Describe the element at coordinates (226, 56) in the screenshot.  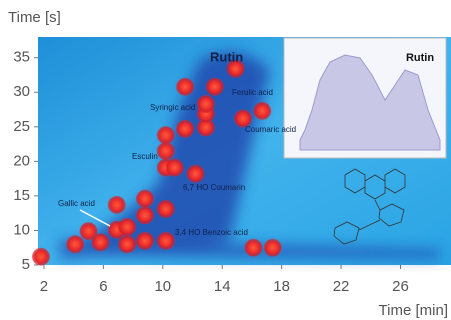
I see `annotation: Rutin` at that location.